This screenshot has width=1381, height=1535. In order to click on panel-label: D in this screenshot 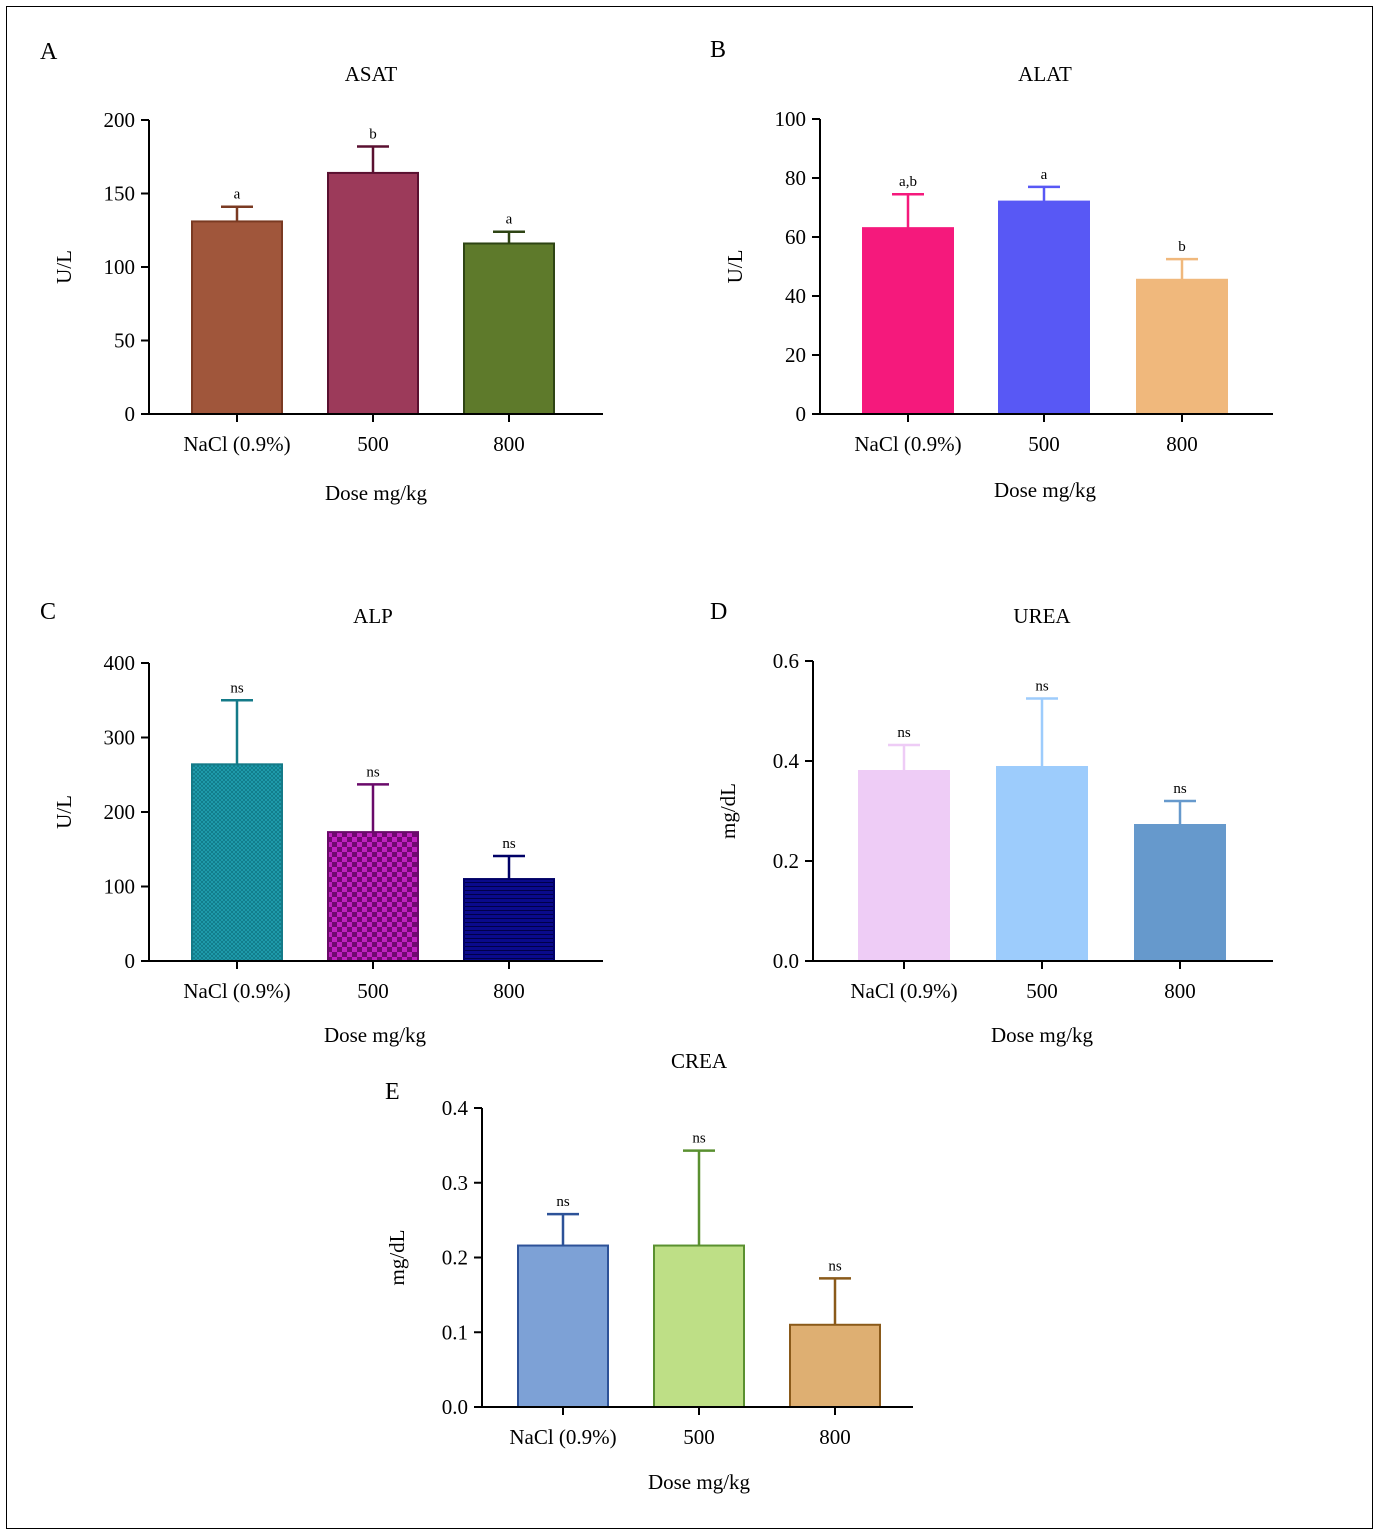, I will do `click(718, 612)`.